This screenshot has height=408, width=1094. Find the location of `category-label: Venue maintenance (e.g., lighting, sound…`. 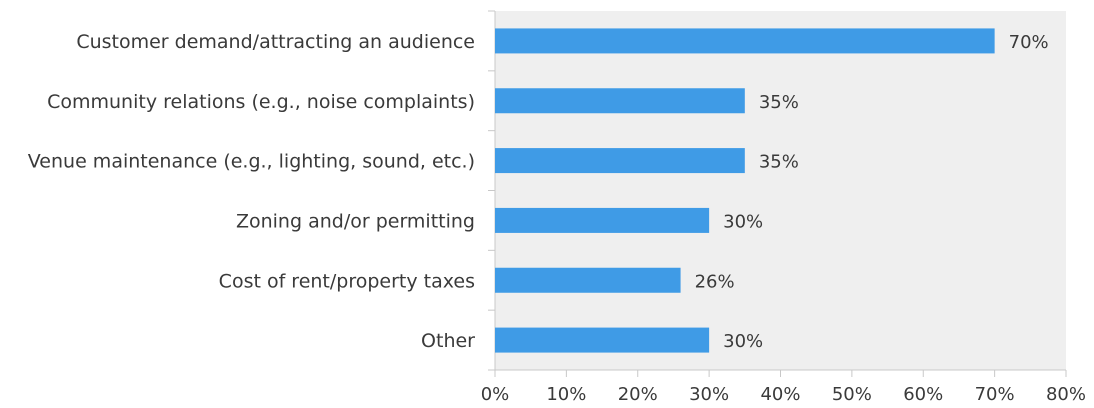

category-label: Venue maintenance (e.g., lighting, sound… is located at coordinates (251, 162).